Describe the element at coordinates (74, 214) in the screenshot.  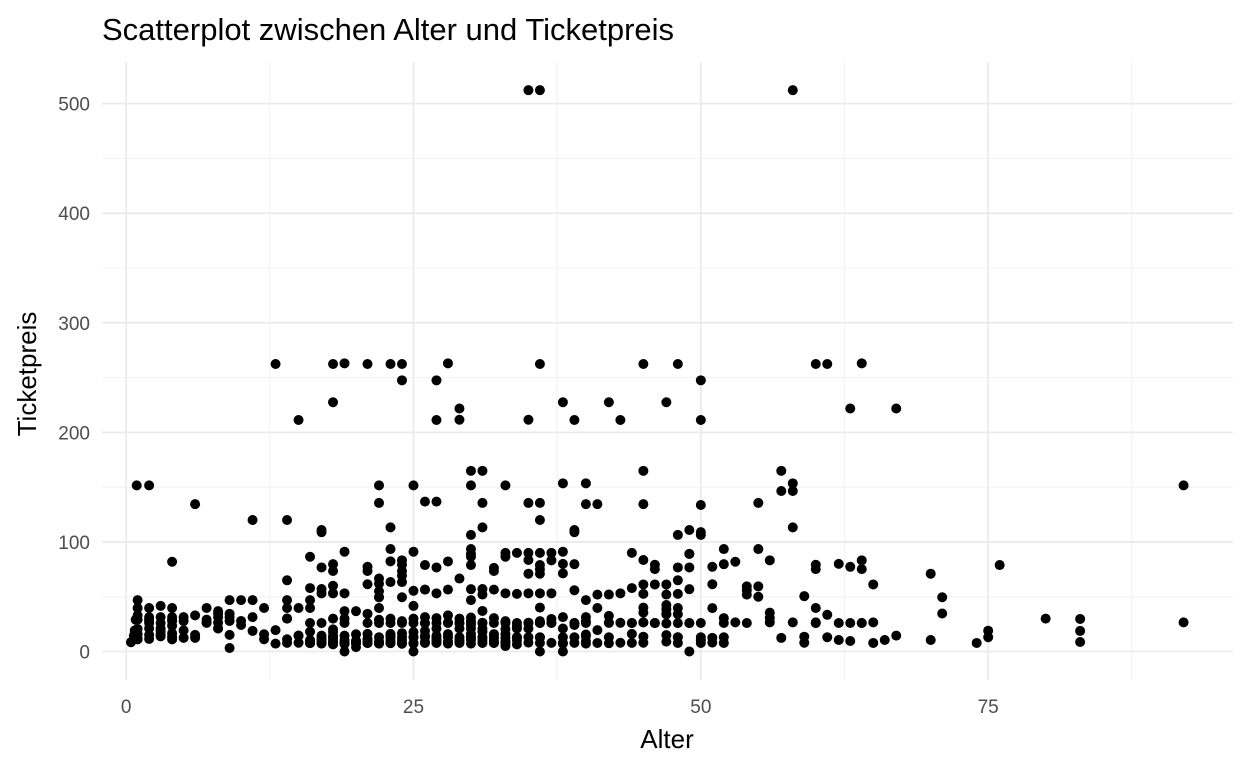
I see `y-tick-label: 400` at that location.